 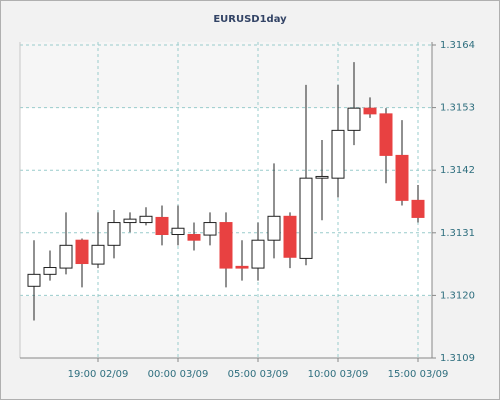 I want to click on x-tick-label: 10:00 03/09, so click(x=338, y=374).